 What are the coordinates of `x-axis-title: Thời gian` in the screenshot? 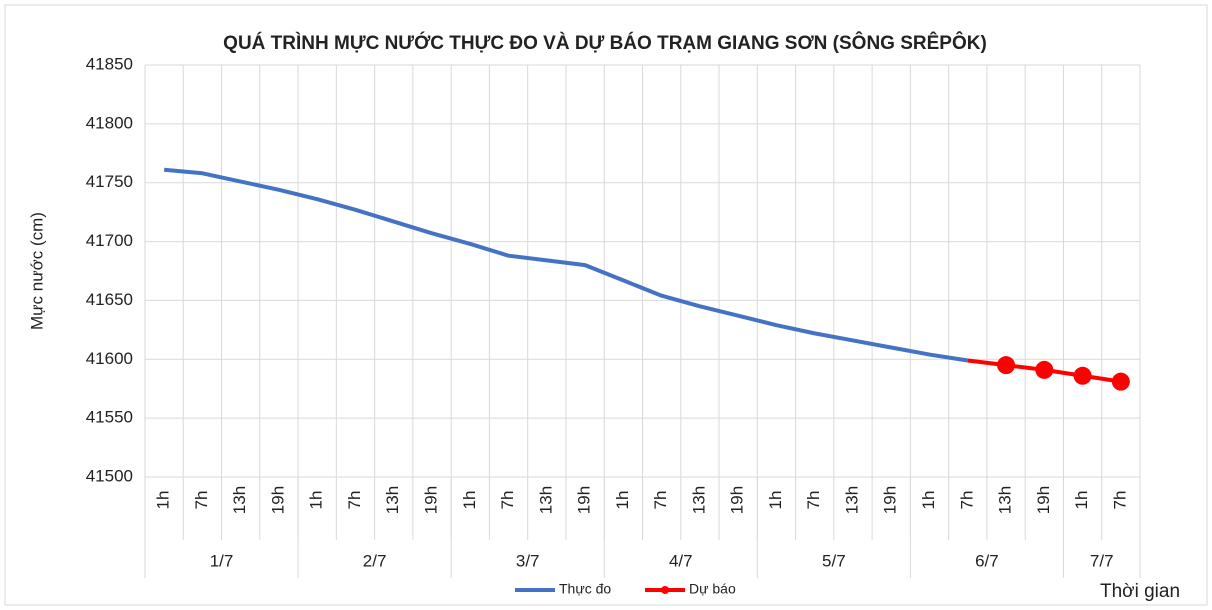 It's located at (1140, 591).